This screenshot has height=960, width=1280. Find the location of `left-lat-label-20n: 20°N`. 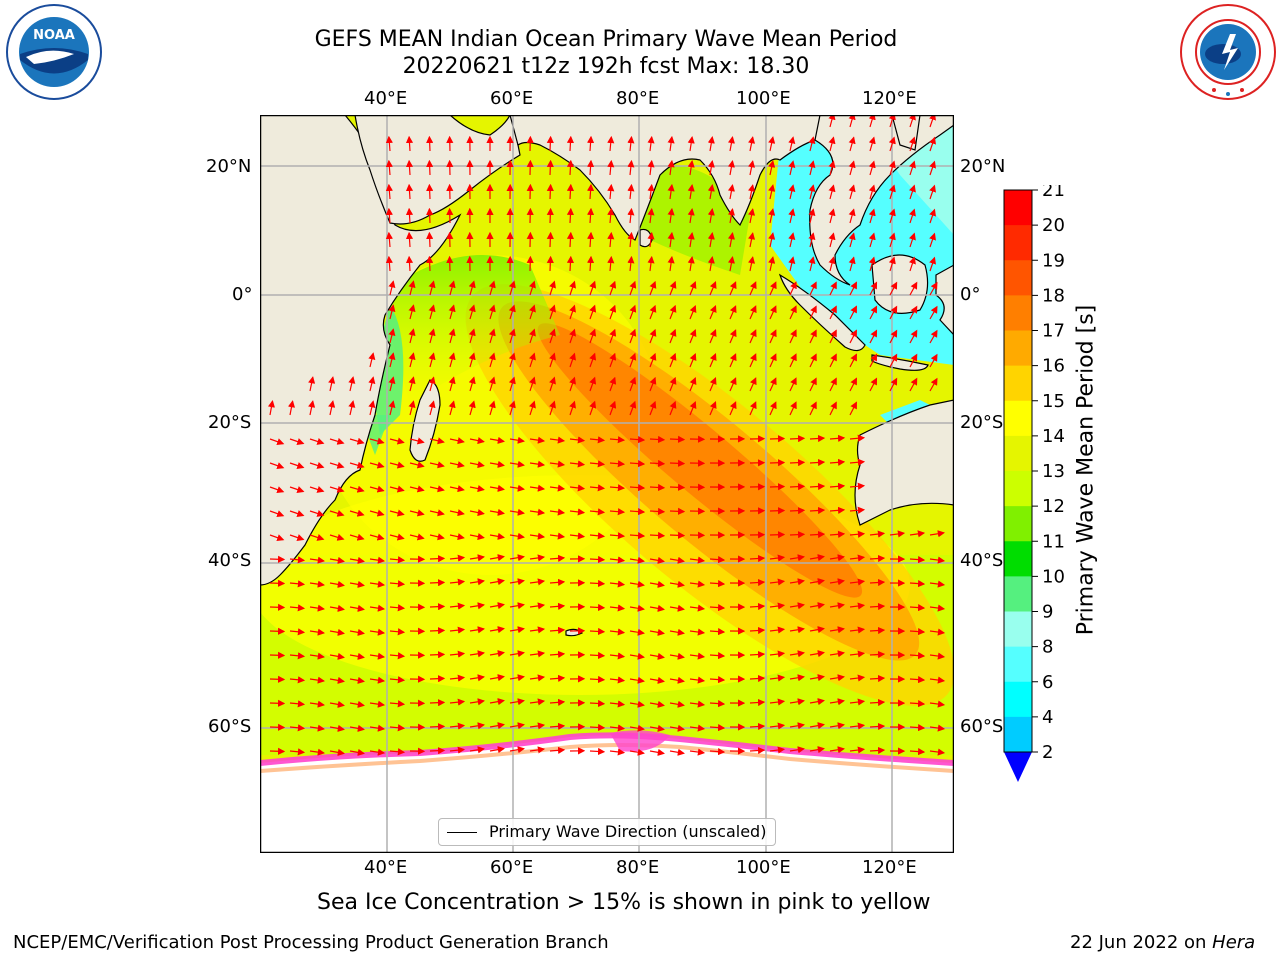

left-lat-label-20n: 20°N is located at coordinates (229, 166).